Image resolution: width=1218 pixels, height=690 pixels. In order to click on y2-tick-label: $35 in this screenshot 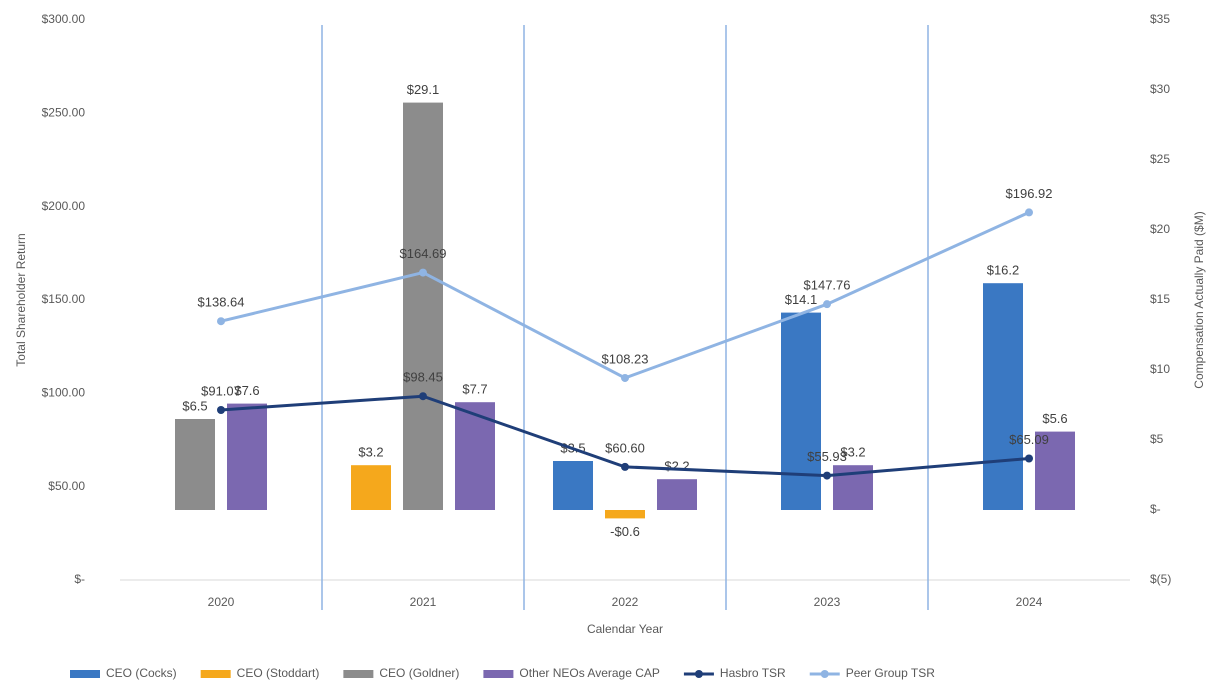, I will do `click(1160, 19)`.